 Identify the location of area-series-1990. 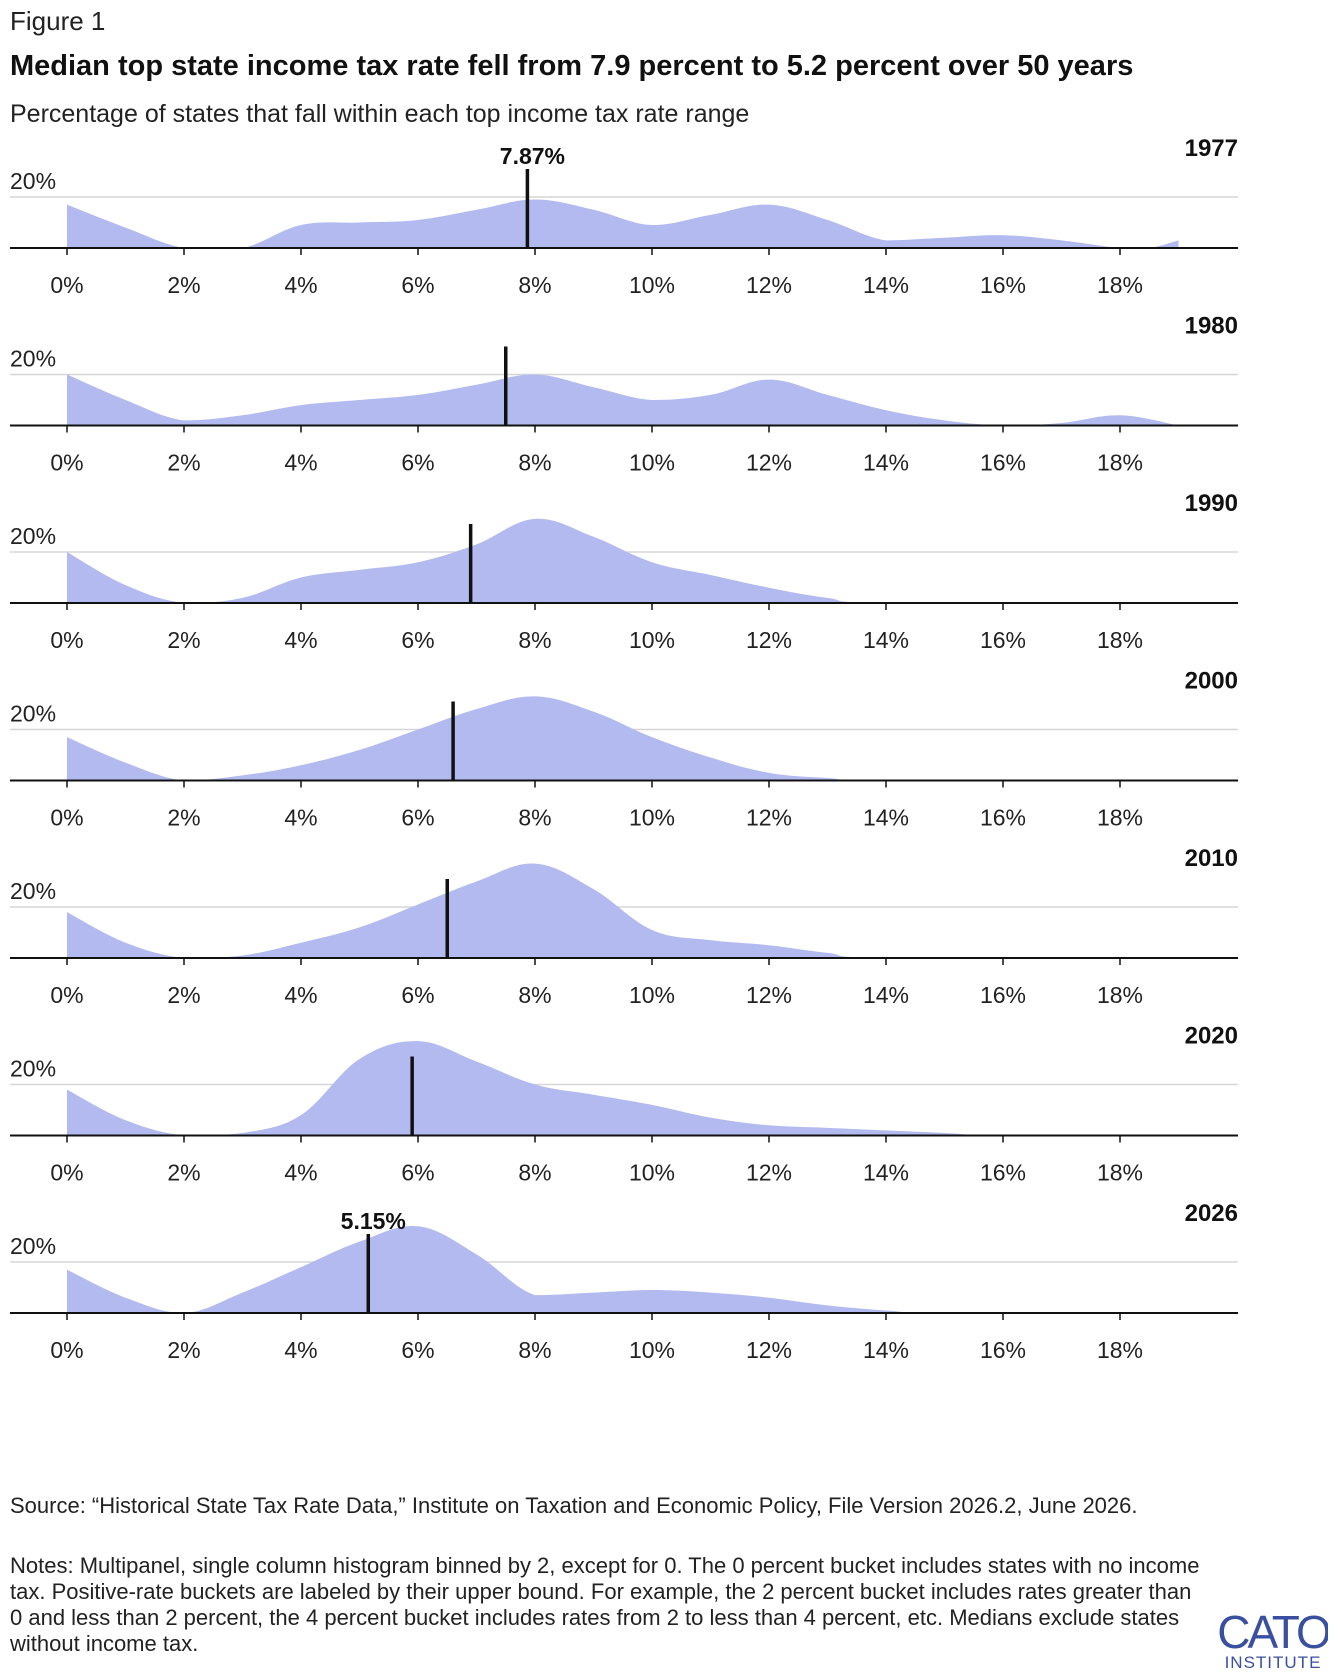
(623, 560).